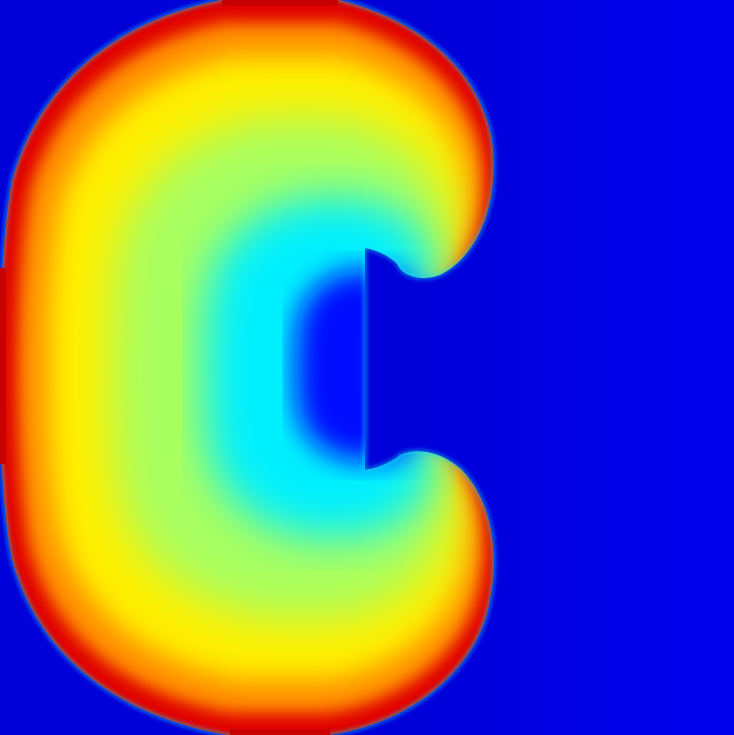  I want to click on left-edge-red-patch, so click(3, 366).